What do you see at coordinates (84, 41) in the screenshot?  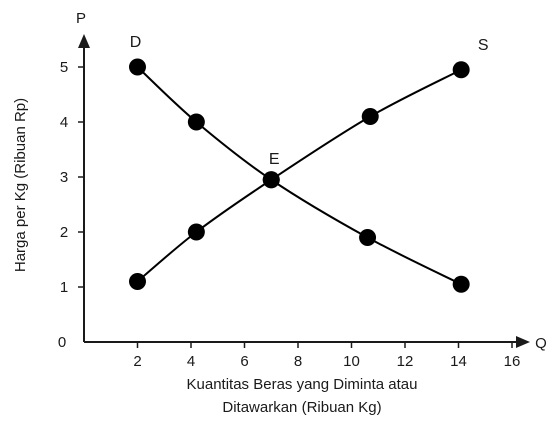 I see `y-axis-arrow-icon` at bounding box center [84, 41].